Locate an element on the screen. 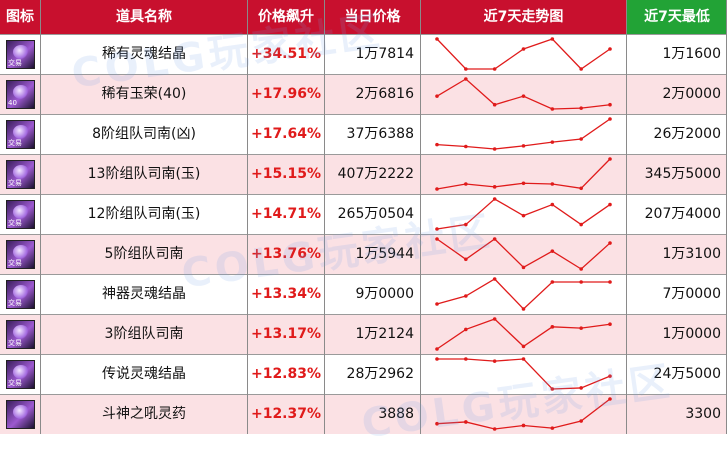 This screenshot has width=727, height=450. table-row: 交易 5阶组队司南 +13.76% 1万5944 1万3100 is located at coordinates (363, 254).